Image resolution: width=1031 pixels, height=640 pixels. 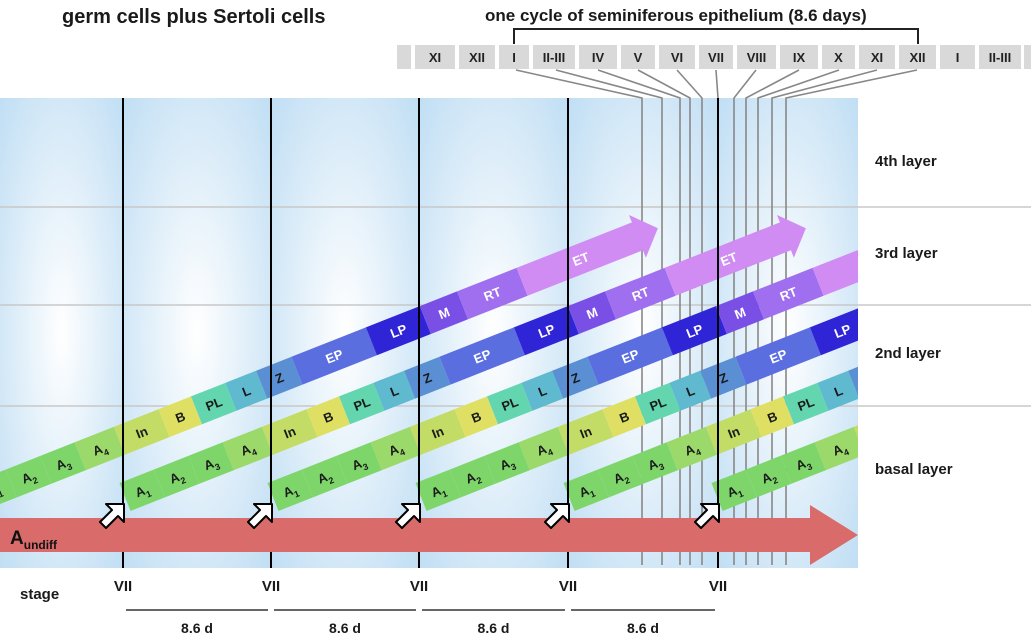 What do you see at coordinates (2, 492) in the screenshot?
I see `cell-label-A1: A1` at bounding box center [2, 492].